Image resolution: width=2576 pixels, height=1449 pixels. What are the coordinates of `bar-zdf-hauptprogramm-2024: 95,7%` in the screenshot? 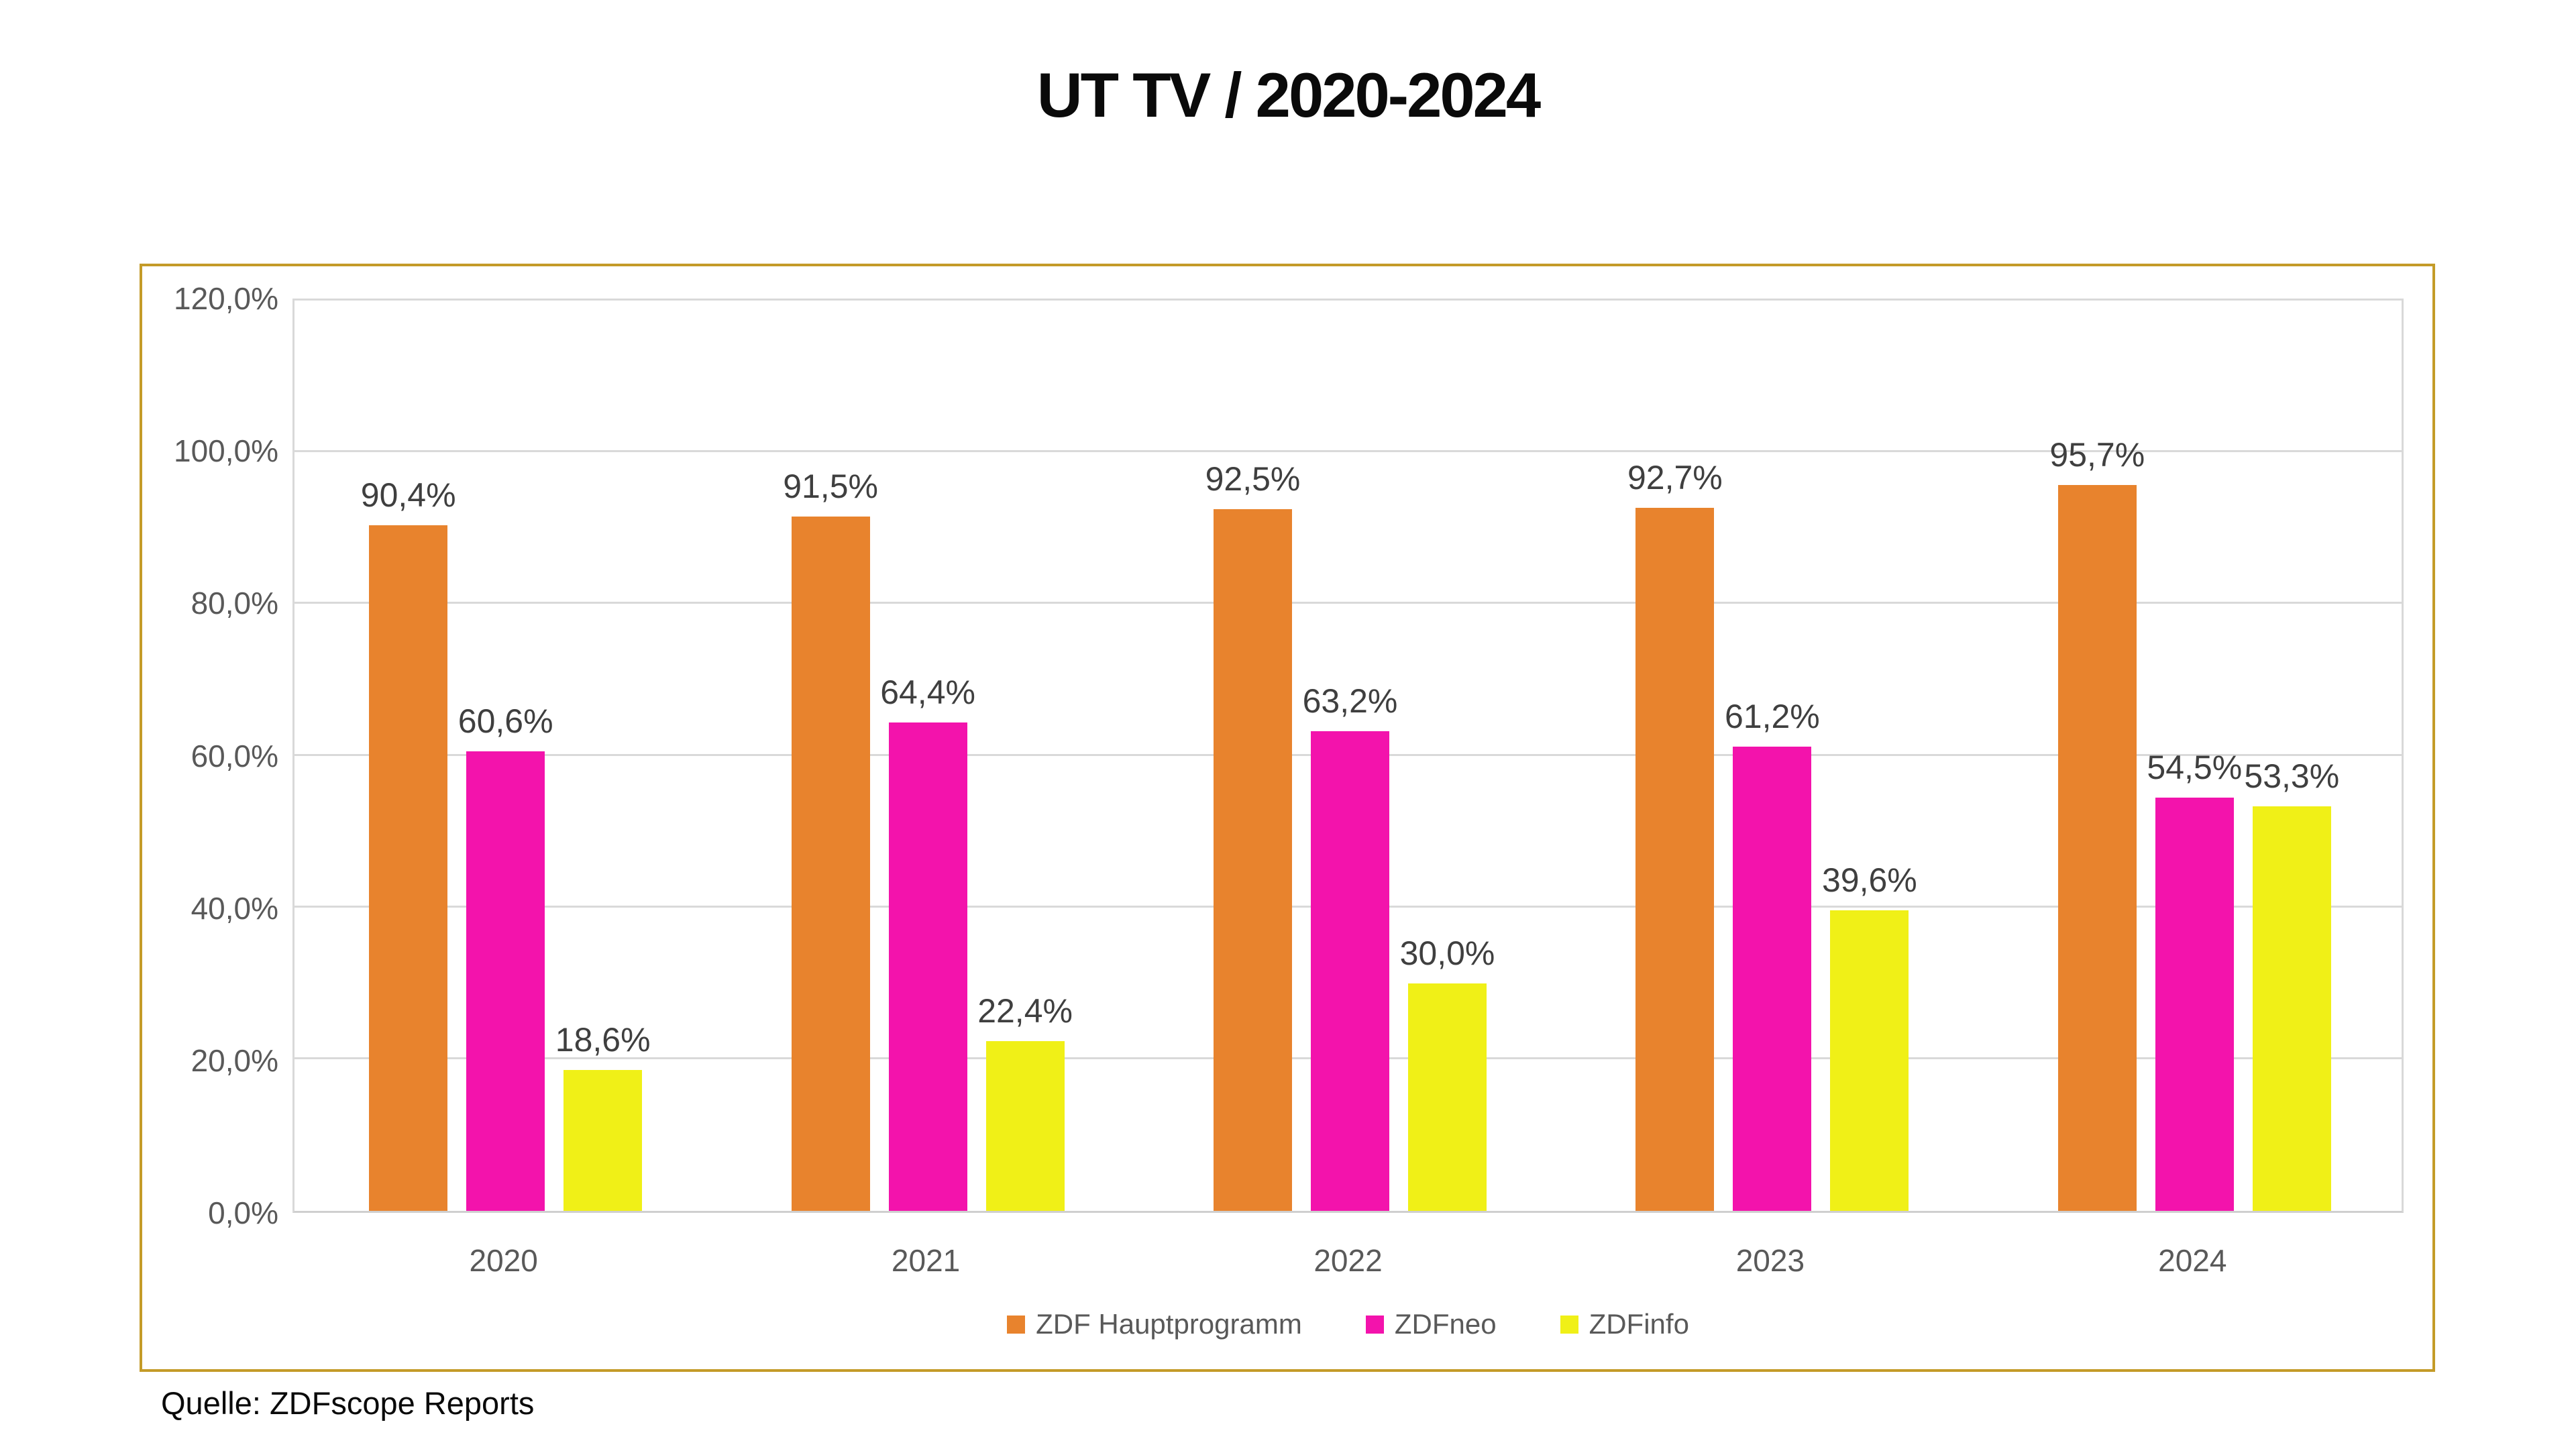 It's located at (2097, 823).